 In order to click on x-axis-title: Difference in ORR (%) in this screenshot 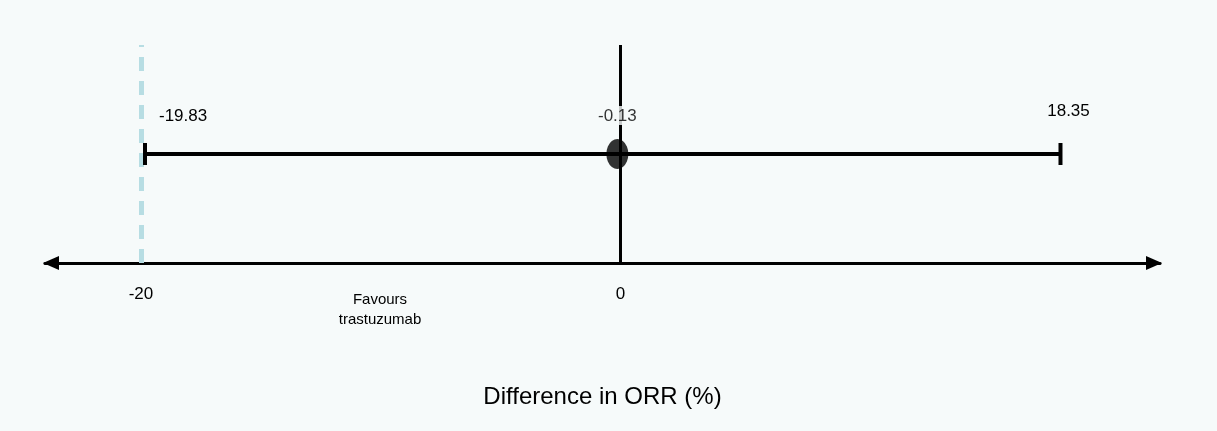, I will do `click(602, 395)`.